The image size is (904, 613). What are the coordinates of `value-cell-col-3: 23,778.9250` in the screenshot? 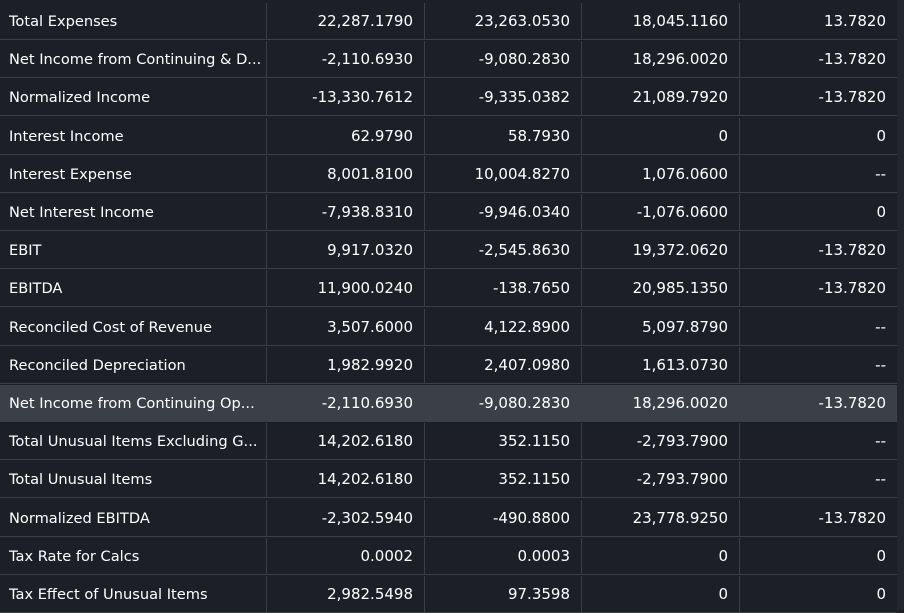 It's located at (660, 518).